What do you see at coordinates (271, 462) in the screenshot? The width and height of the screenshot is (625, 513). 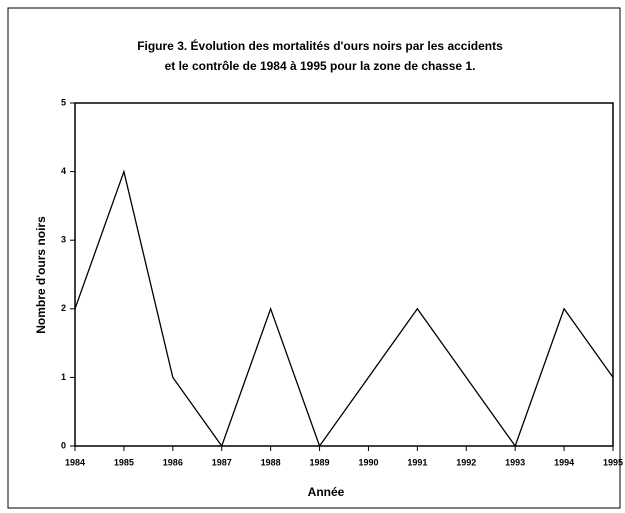 I see `x-tick-label: 1988` at bounding box center [271, 462].